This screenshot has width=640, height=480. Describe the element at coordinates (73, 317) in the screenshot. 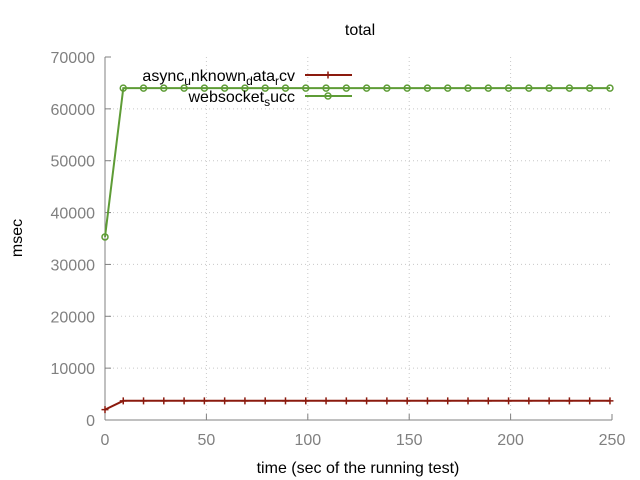

I see `y-tick-label: 20000` at that location.